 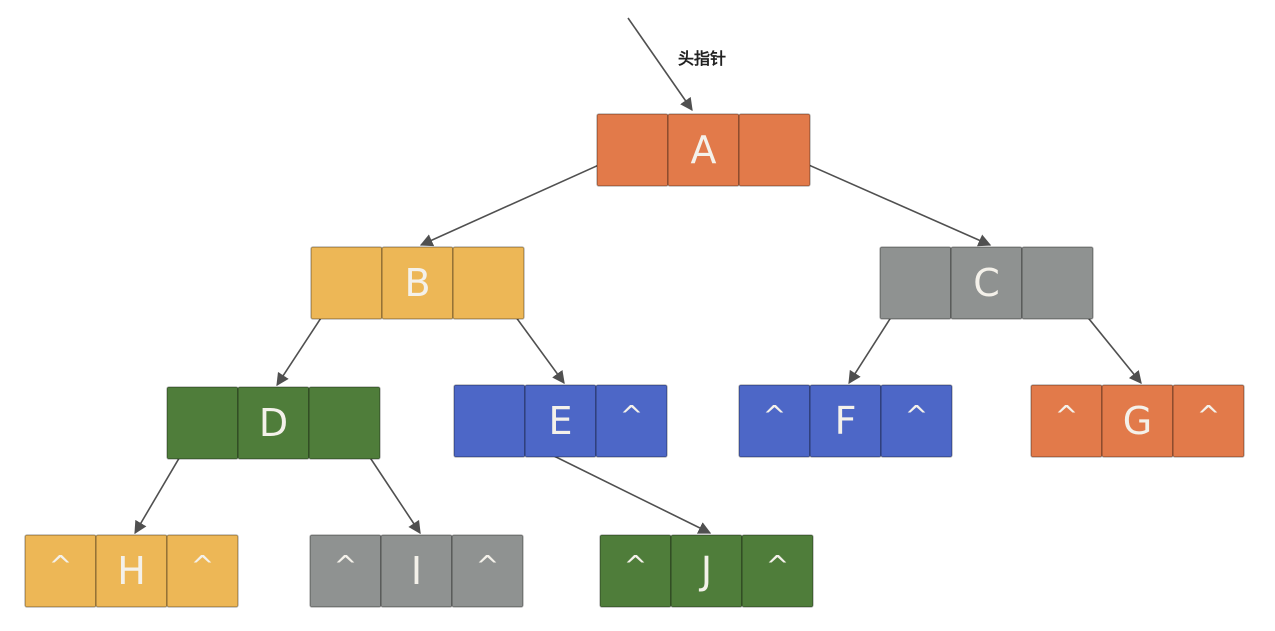 I want to click on node-d-data-text: D, so click(x=273, y=423).